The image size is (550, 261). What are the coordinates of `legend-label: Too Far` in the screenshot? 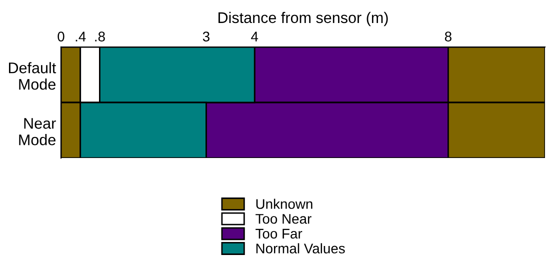 It's located at (279, 233).